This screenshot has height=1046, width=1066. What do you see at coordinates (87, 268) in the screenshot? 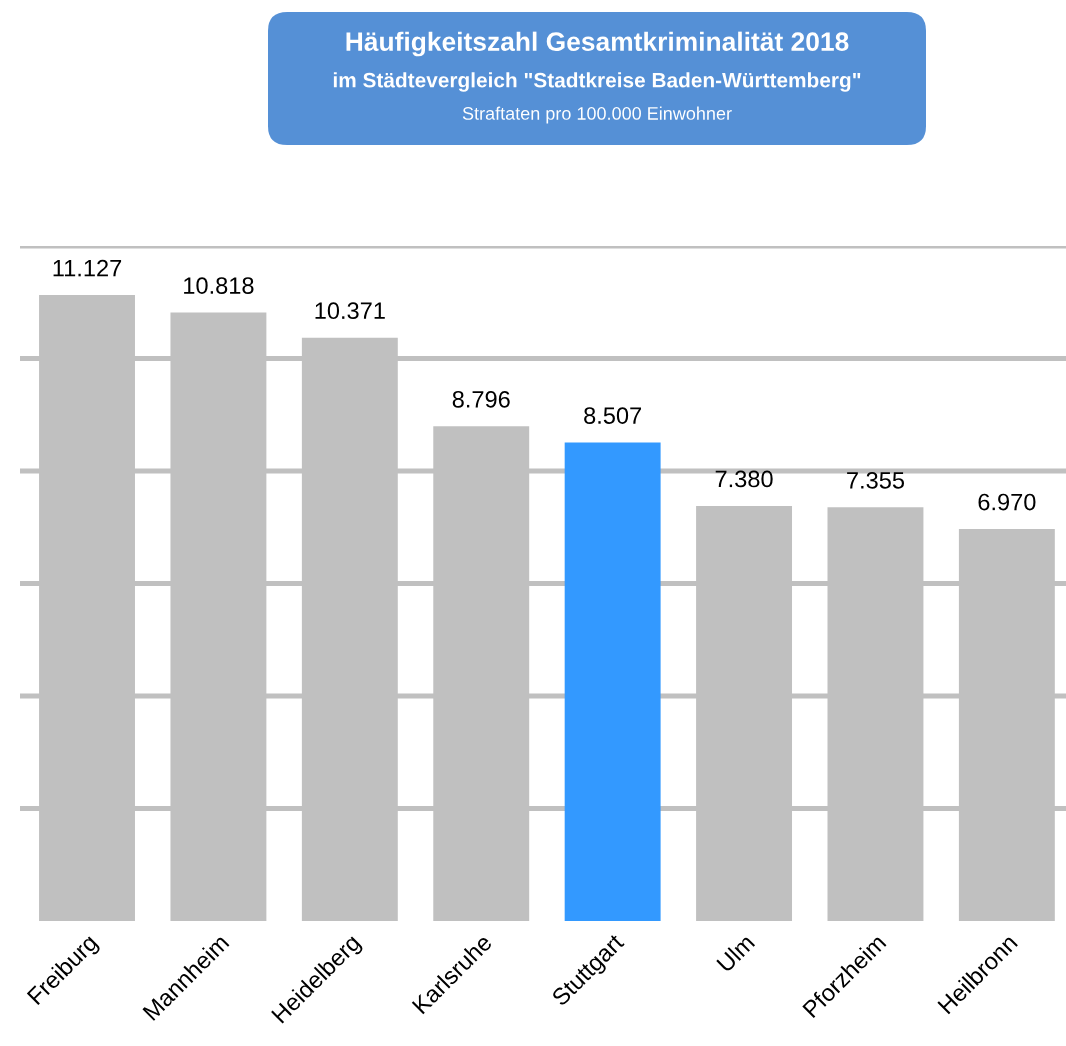
I see `data-label: 11.127` at bounding box center [87, 268].